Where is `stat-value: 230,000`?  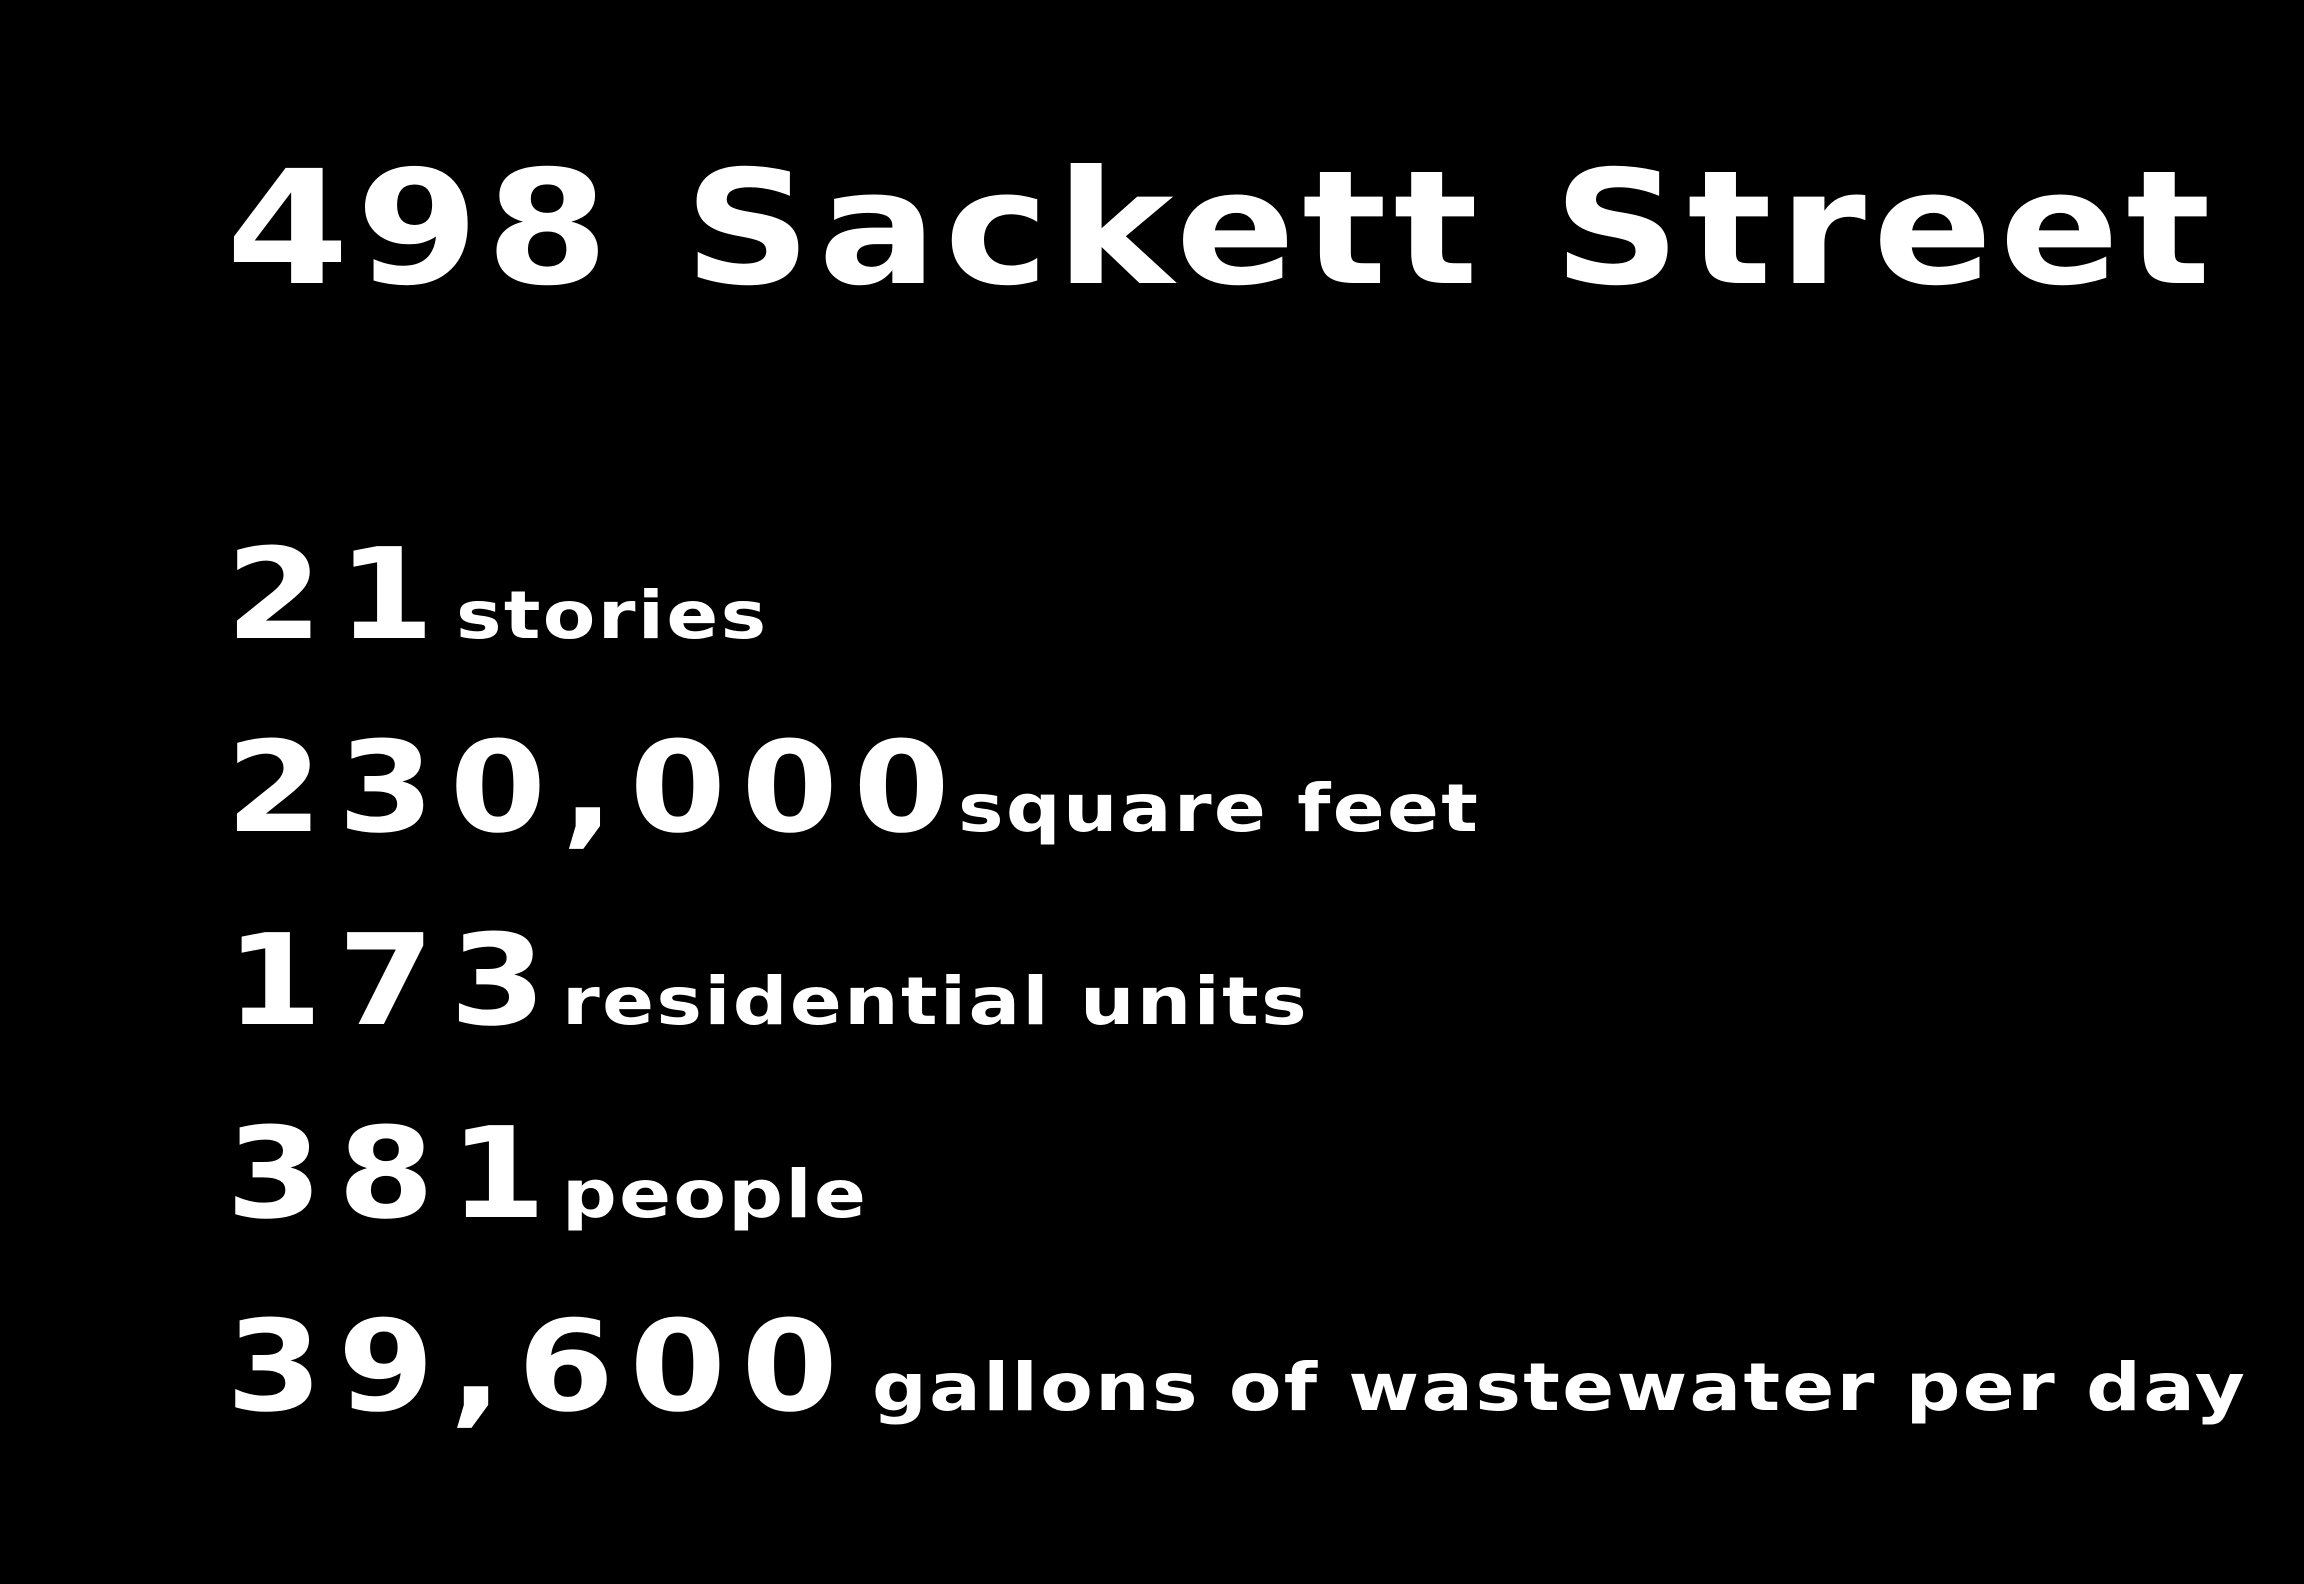
stat-value: 230,000 is located at coordinates (596, 787).